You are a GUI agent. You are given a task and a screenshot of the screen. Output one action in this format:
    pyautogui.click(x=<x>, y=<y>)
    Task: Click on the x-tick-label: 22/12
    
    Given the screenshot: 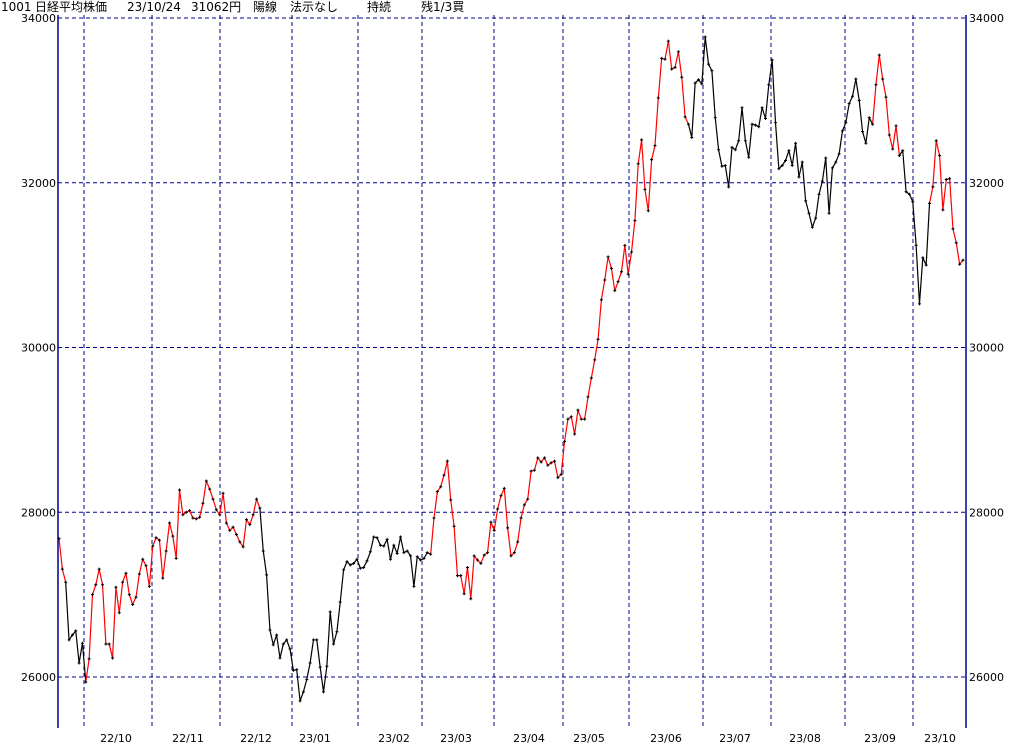 What is the action you would take?
    pyautogui.click(x=256, y=738)
    